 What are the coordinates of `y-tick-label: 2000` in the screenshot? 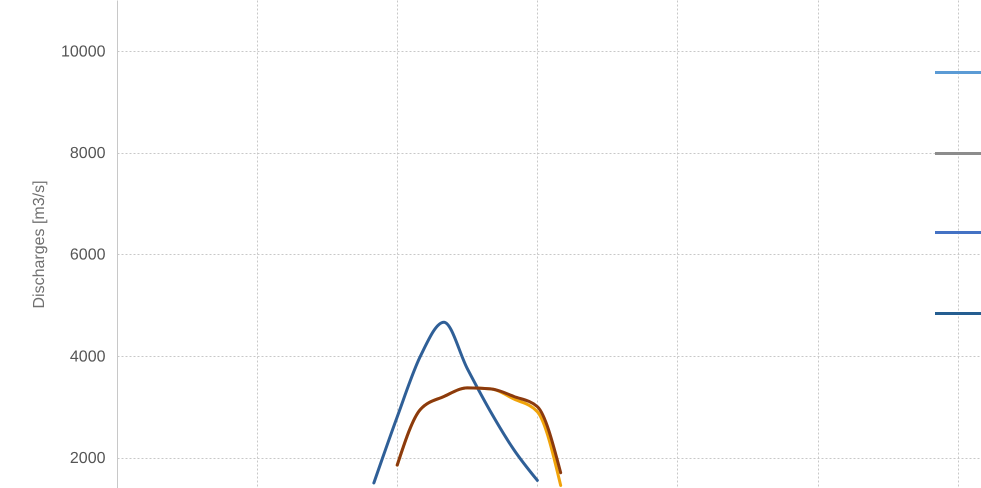 It's located at (88, 458).